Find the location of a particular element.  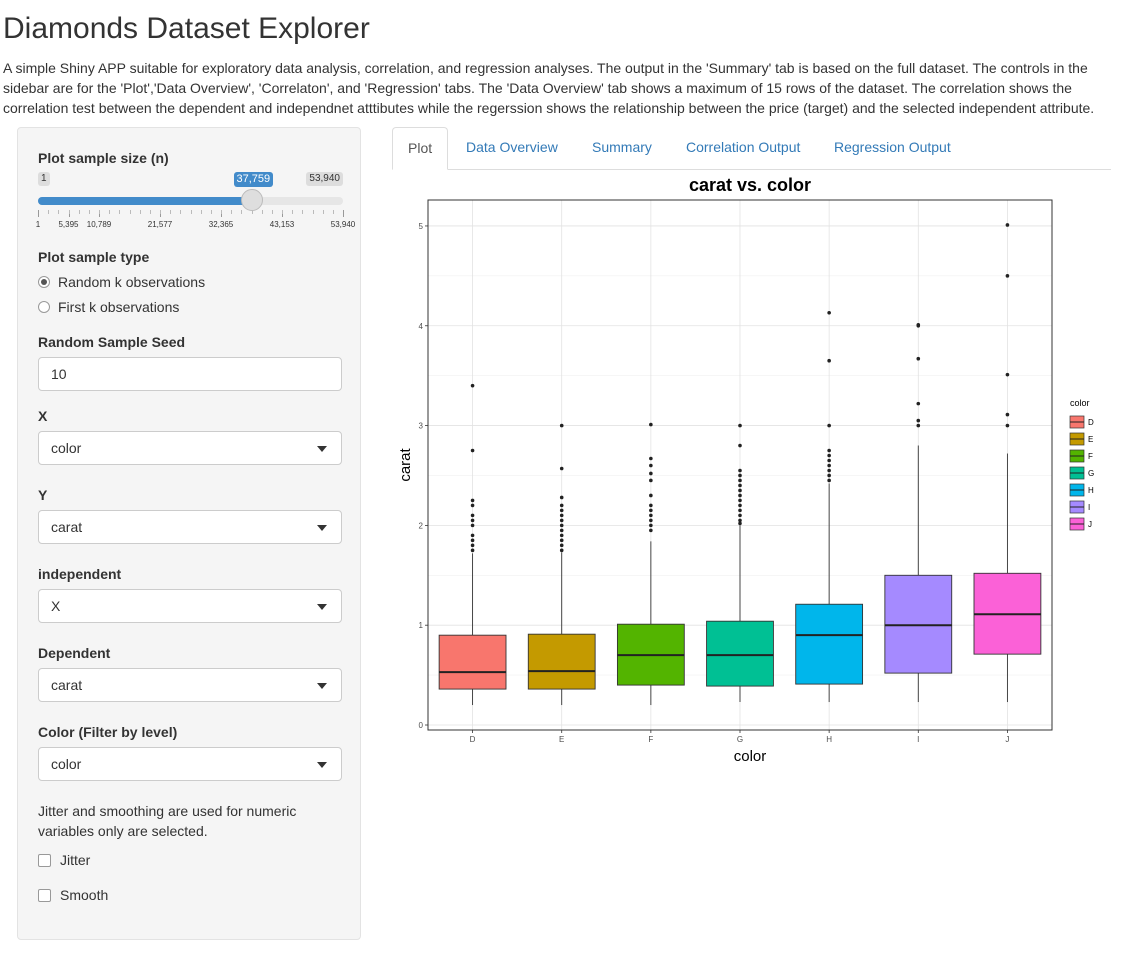

radio-random: Random k observations is located at coordinates (121, 282).